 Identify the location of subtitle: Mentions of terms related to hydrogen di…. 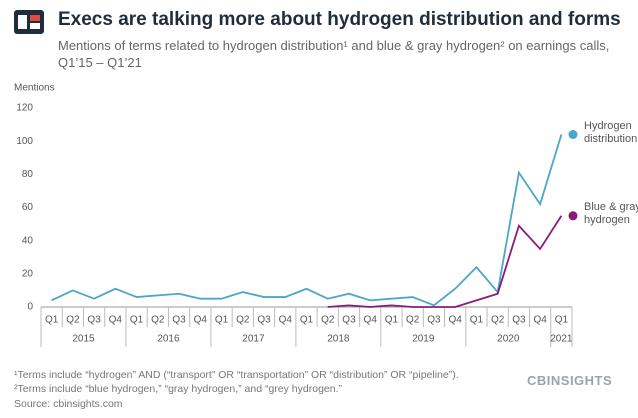
(334, 54).